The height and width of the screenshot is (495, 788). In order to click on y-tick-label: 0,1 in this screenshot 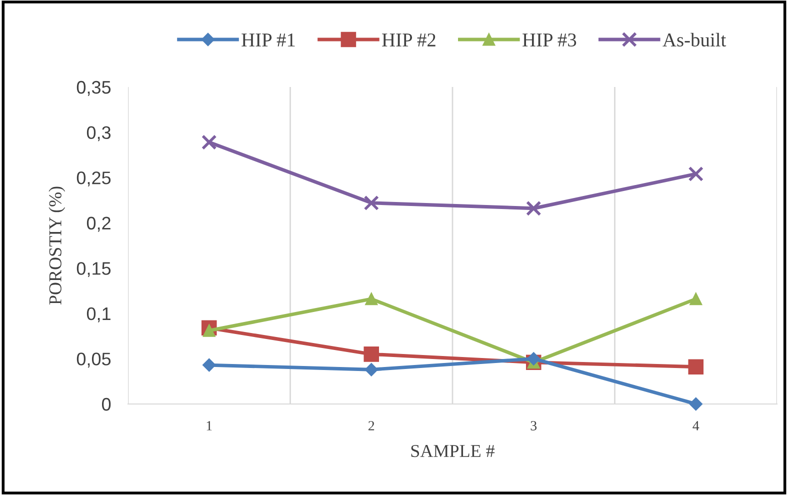, I will do `click(98, 314)`.